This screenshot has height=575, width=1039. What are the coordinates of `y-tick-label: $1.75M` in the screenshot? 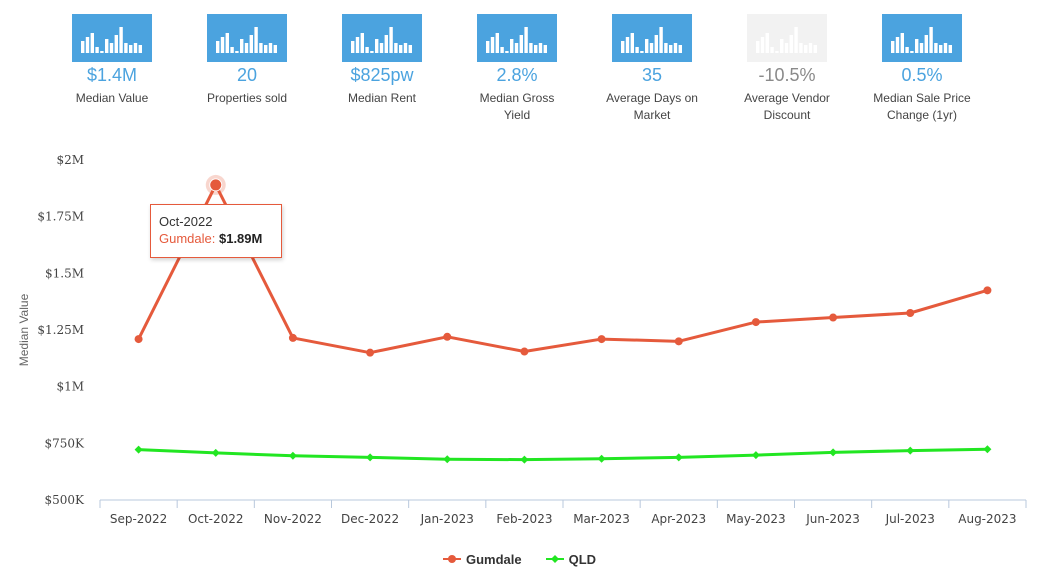 It's located at (60, 217).